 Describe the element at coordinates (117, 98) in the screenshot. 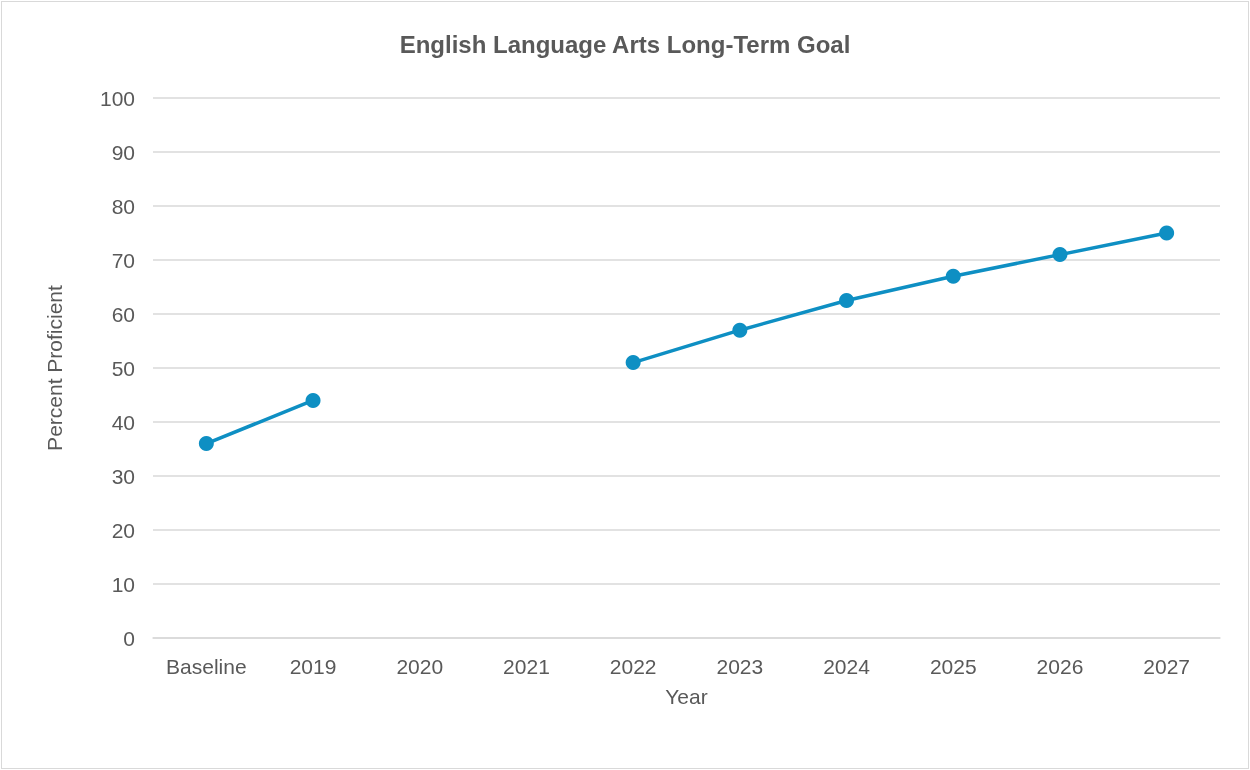

I see `y-tick-label: 100` at that location.